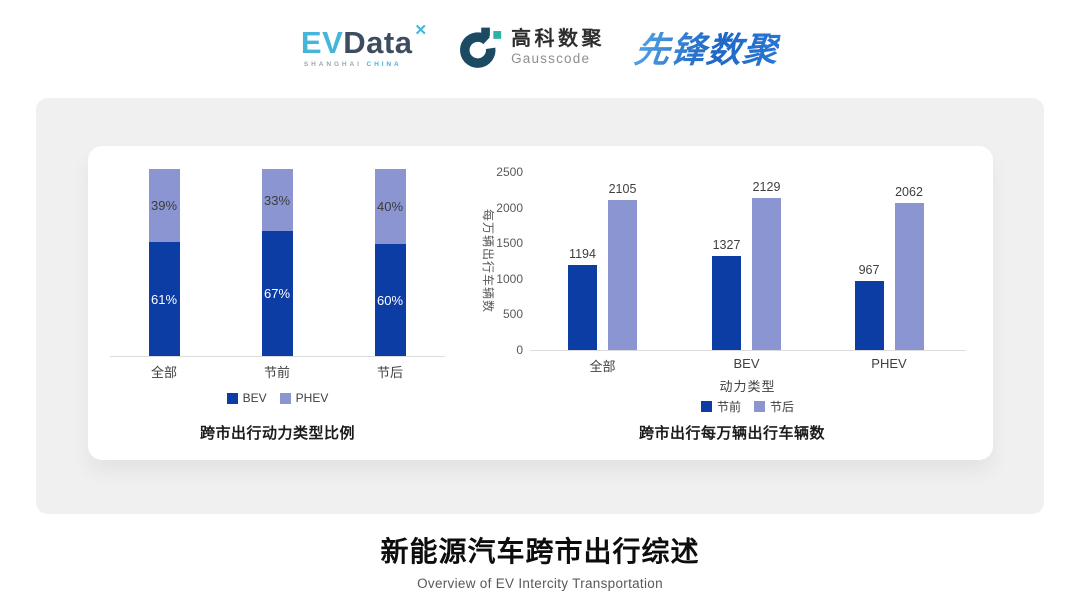 The image size is (1080, 608). I want to click on evdata-china-text: CHINA, so click(384, 64).